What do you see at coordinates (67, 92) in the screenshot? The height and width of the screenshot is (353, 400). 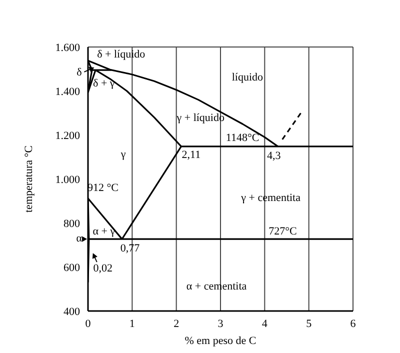 I see `y-tick-label: 1.400` at bounding box center [67, 92].